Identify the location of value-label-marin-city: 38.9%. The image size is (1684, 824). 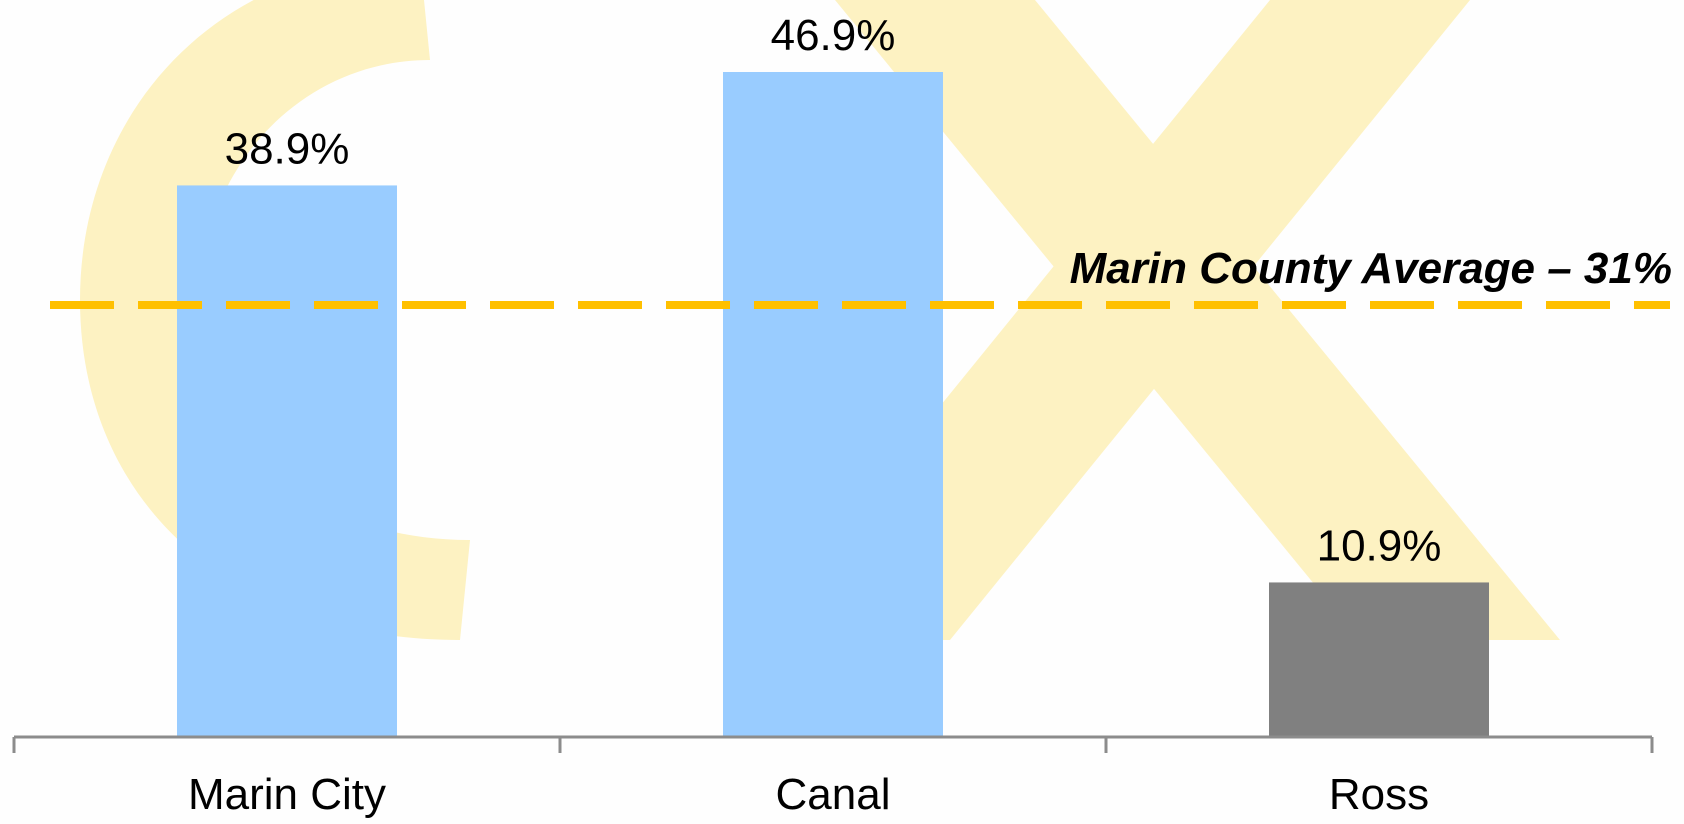
(287, 148).